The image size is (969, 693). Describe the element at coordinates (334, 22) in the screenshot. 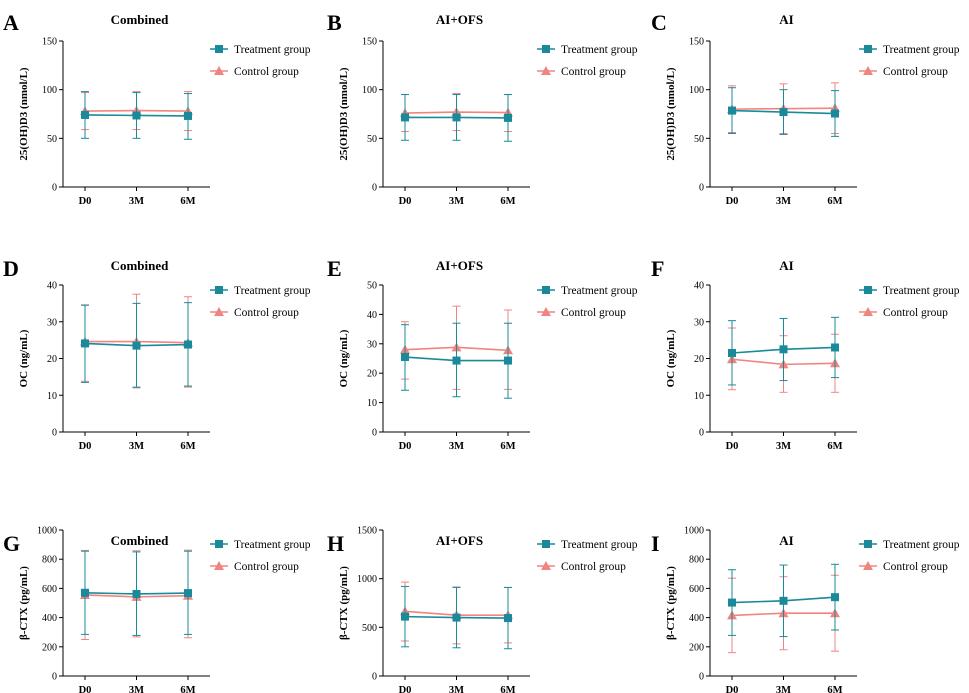

I see `panel-letter: B` at that location.